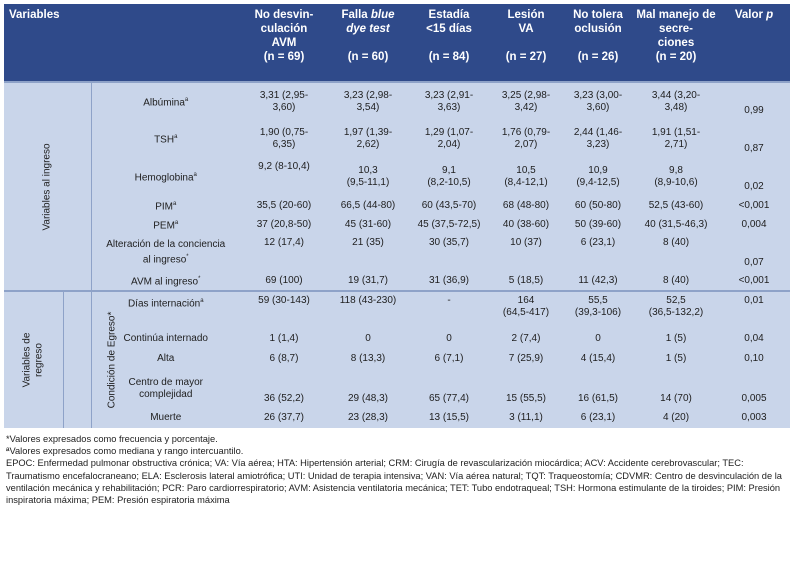 This screenshot has height=561, width=795. Describe the element at coordinates (754, 388) in the screenshot. I see `p-value-cell: 0,005` at that location.